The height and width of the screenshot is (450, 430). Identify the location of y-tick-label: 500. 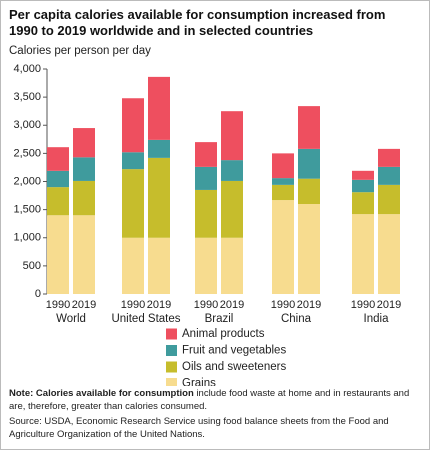
(32, 266).